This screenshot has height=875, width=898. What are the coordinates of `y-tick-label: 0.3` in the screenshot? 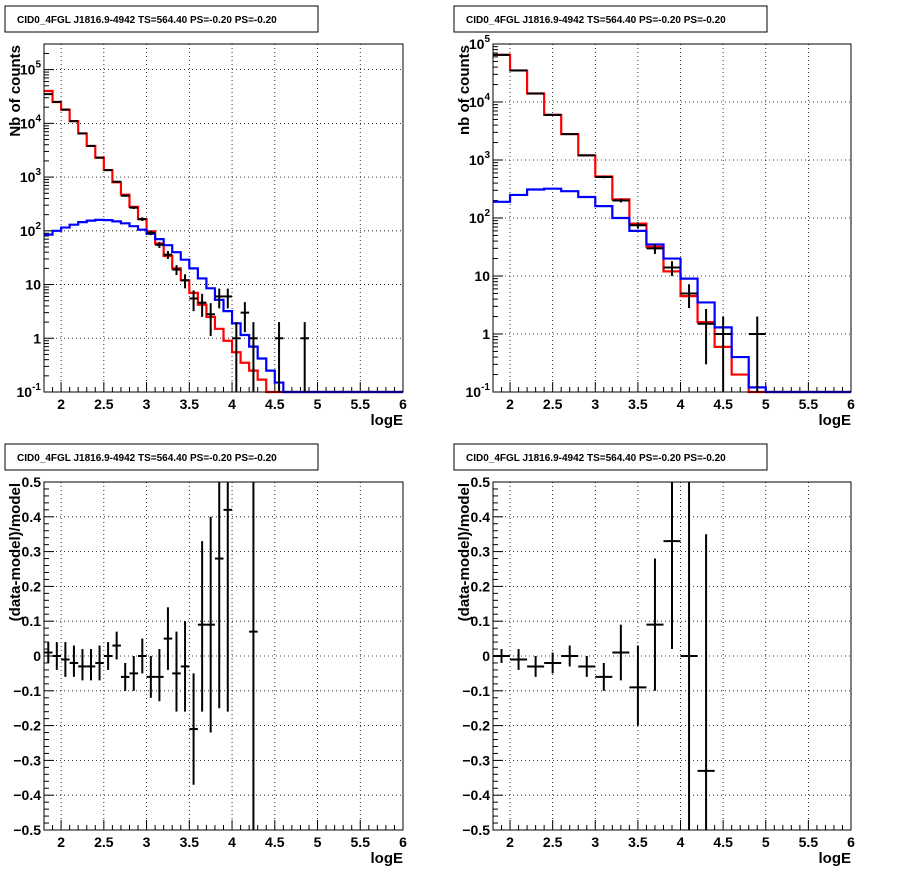 It's located at (32, 552).